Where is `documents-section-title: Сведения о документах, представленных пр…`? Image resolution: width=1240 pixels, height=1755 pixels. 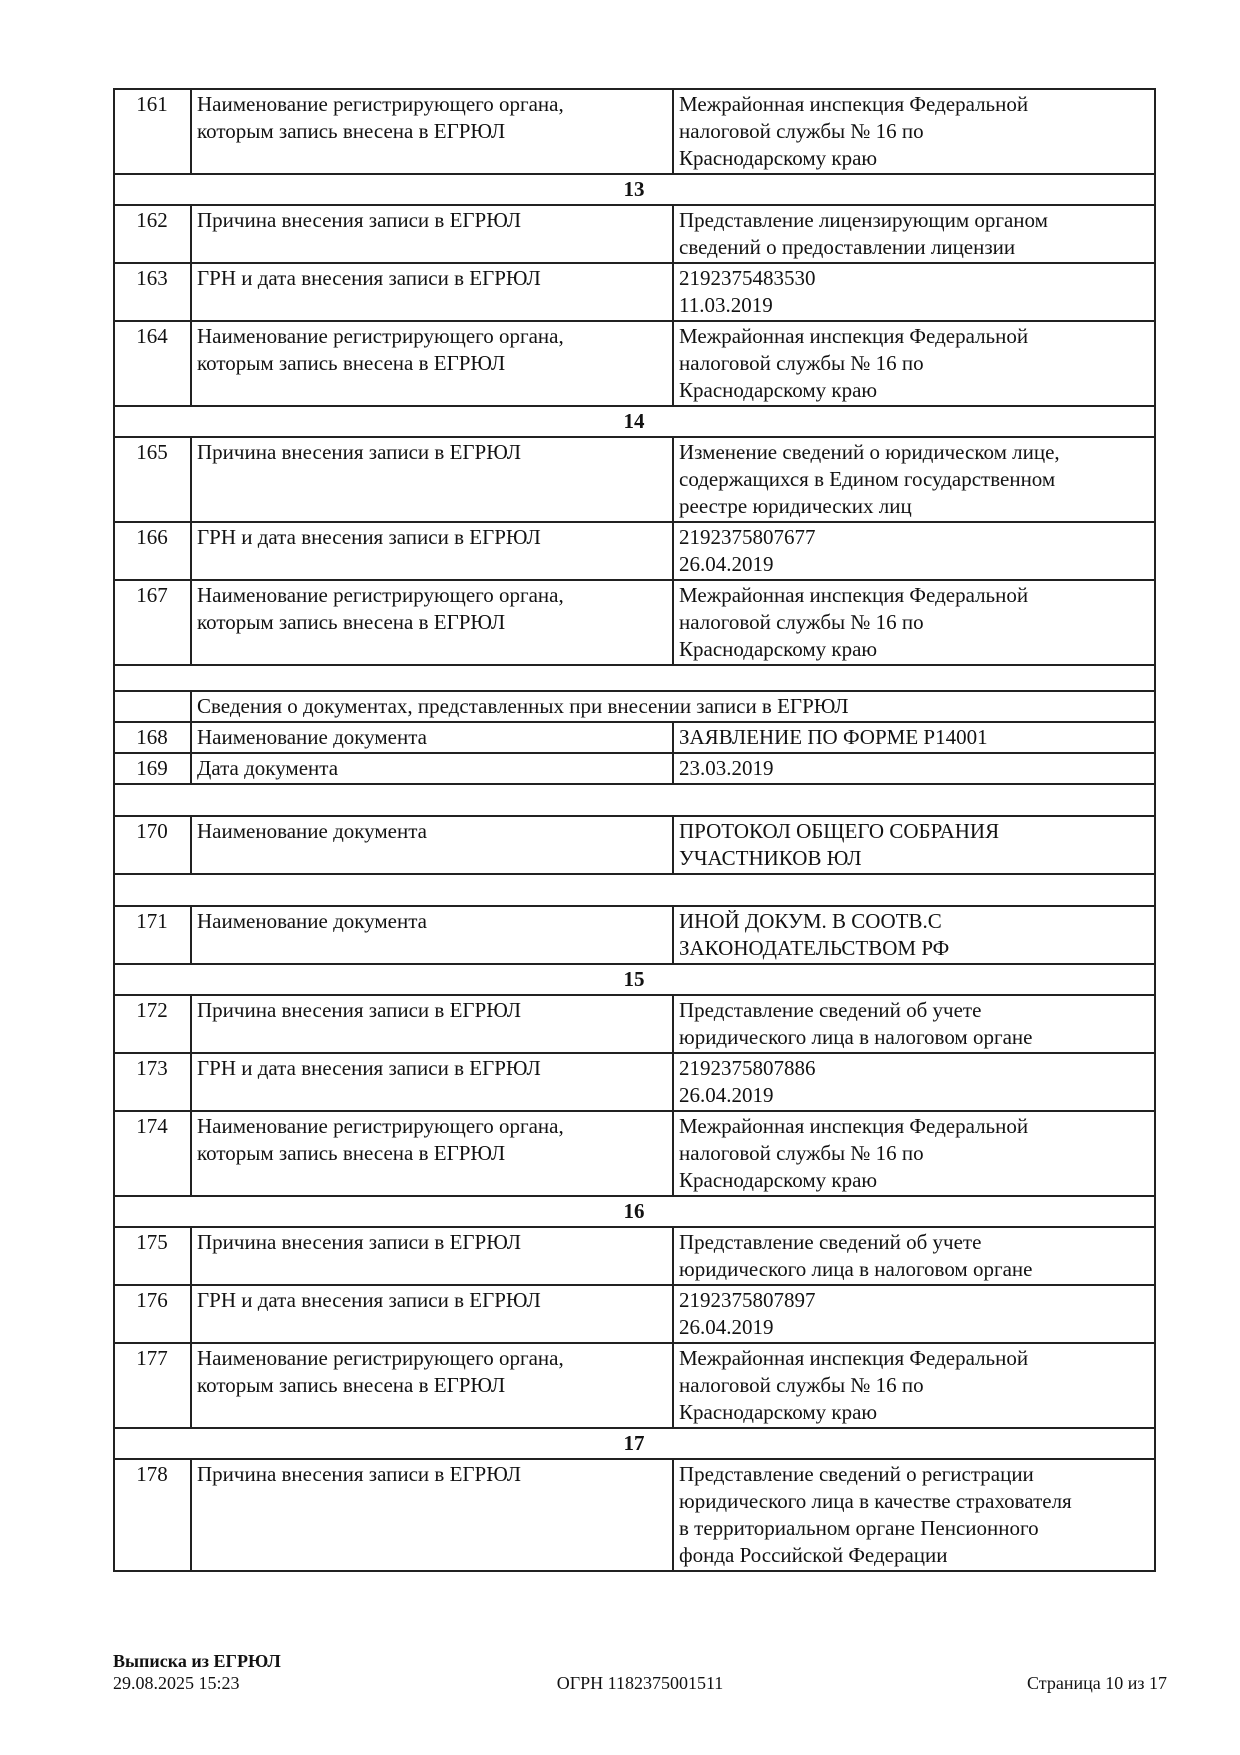
documents-section-title: Сведения о документах, представленных пр… is located at coordinates (673, 706).